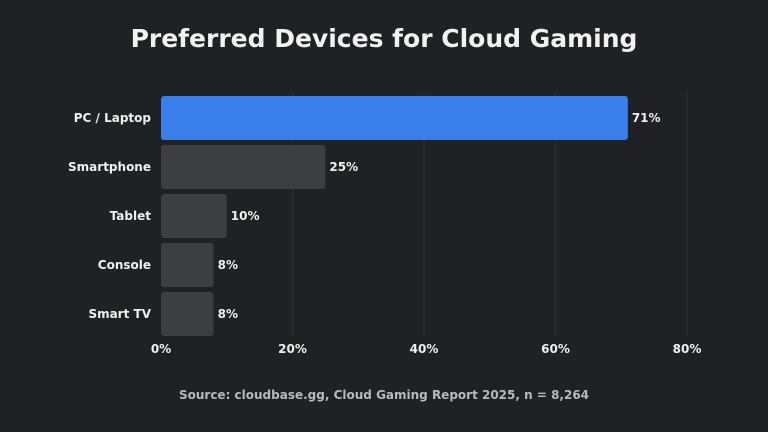 The image size is (768, 432). What do you see at coordinates (187, 314) in the screenshot?
I see `bar-smart-tv` at bounding box center [187, 314].